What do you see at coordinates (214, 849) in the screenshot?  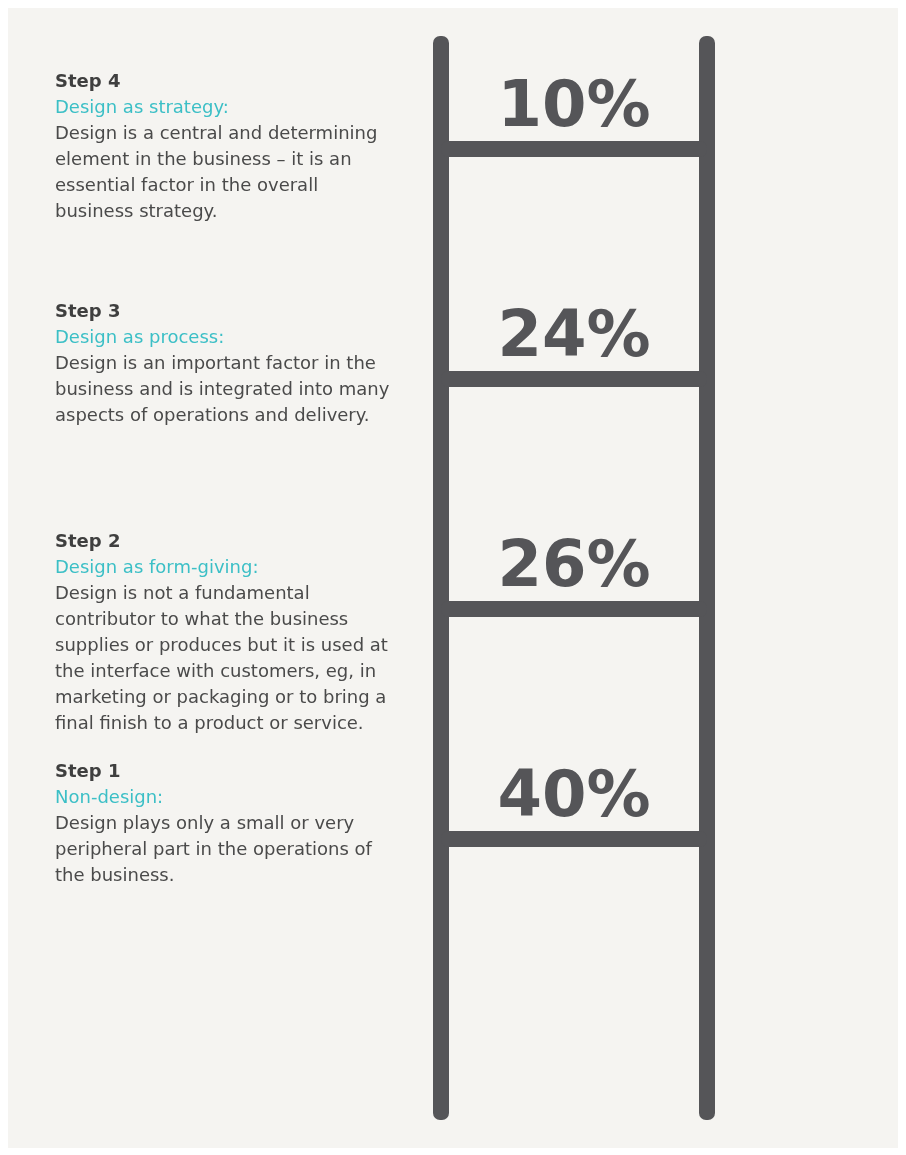 I see `text: Design plays only a small or very peripheral part in the operations of the business.` at bounding box center [214, 849].